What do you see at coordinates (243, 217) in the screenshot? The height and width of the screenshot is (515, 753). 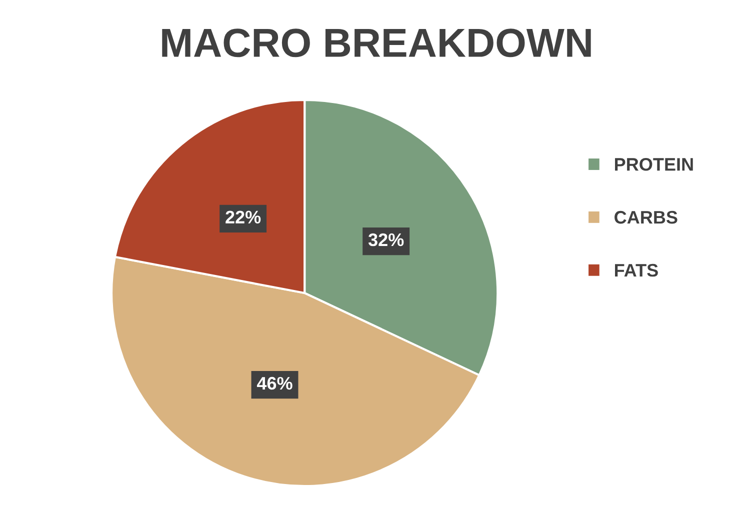 I see `data-label: 22%` at bounding box center [243, 217].